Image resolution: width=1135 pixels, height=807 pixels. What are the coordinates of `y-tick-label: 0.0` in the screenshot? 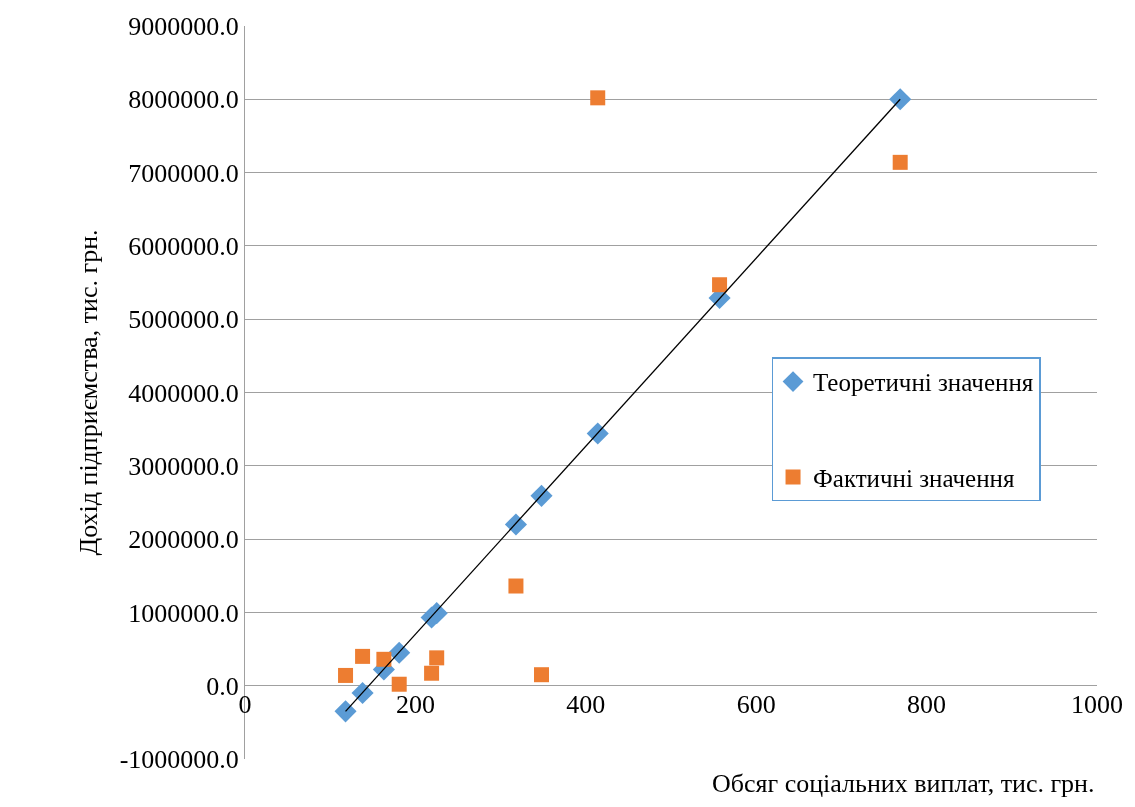 It's located at (222, 686).